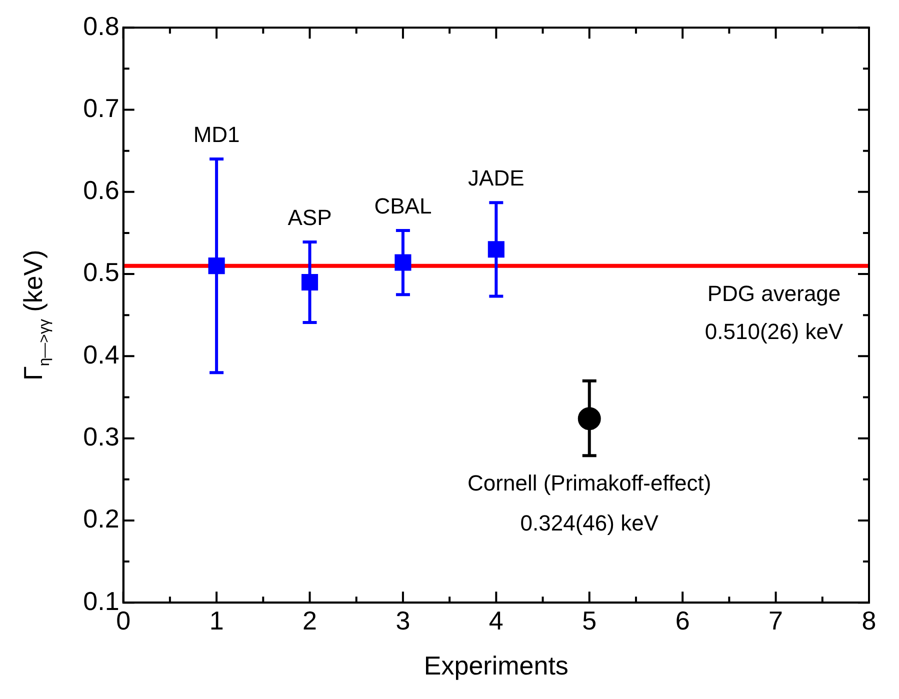 This screenshot has height=699, width=899. I want to click on y-tick-label: 0.8, so click(101, 25).